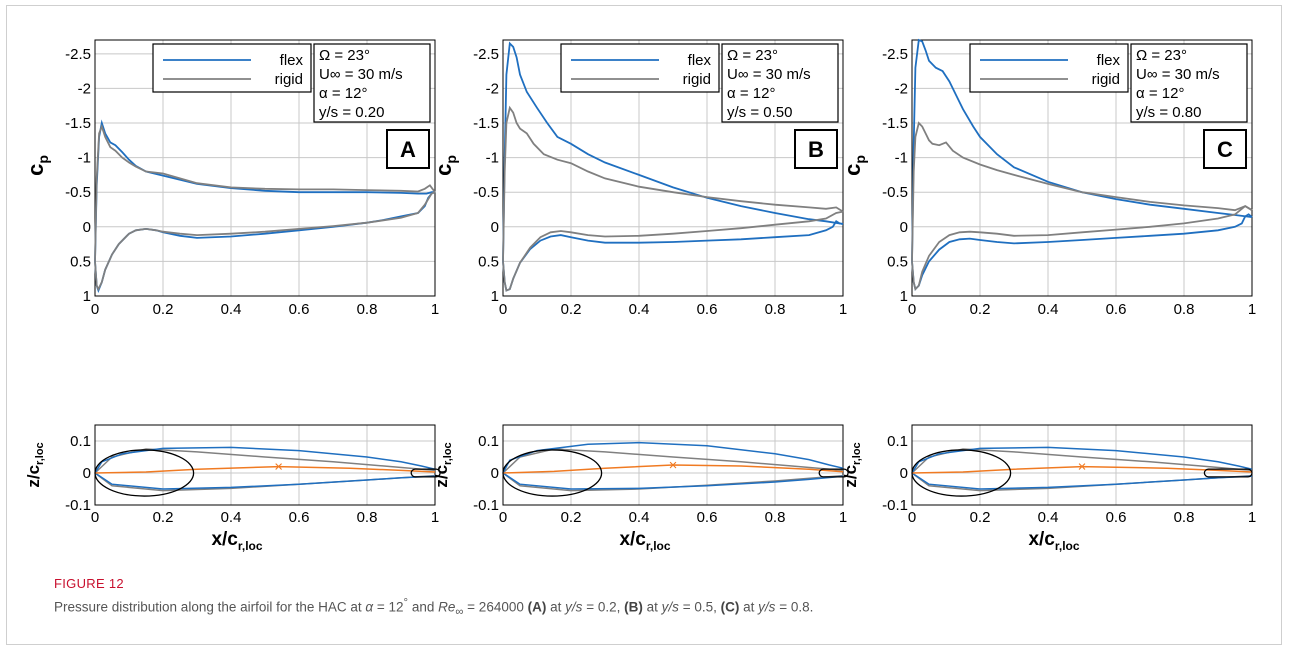 Image resolution: width=1290 pixels, height=655 pixels. What do you see at coordinates (369, 607) in the screenshot?
I see `caption-alpha: α` at bounding box center [369, 607].